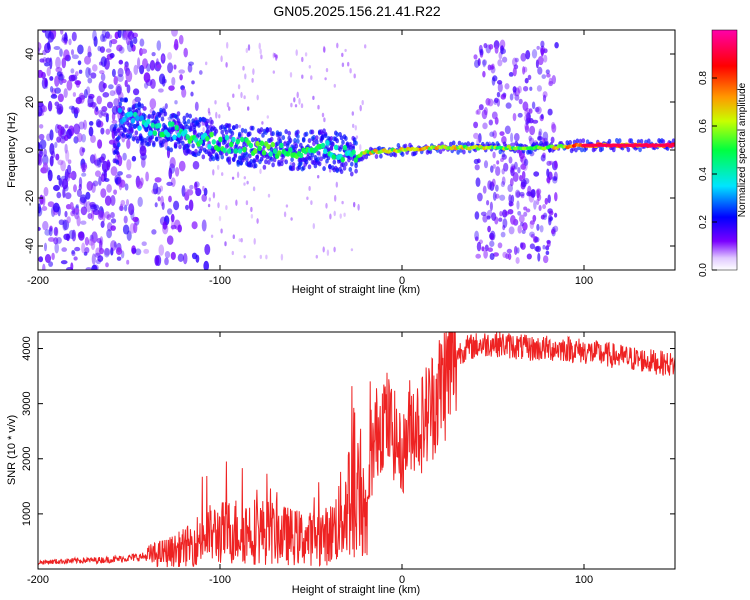 Image resolution: width=750 pixels, height=600 pixels. Describe the element at coordinates (703, 174) in the screenshot. I see `colorbar-tick-label: 0.4` at that location.